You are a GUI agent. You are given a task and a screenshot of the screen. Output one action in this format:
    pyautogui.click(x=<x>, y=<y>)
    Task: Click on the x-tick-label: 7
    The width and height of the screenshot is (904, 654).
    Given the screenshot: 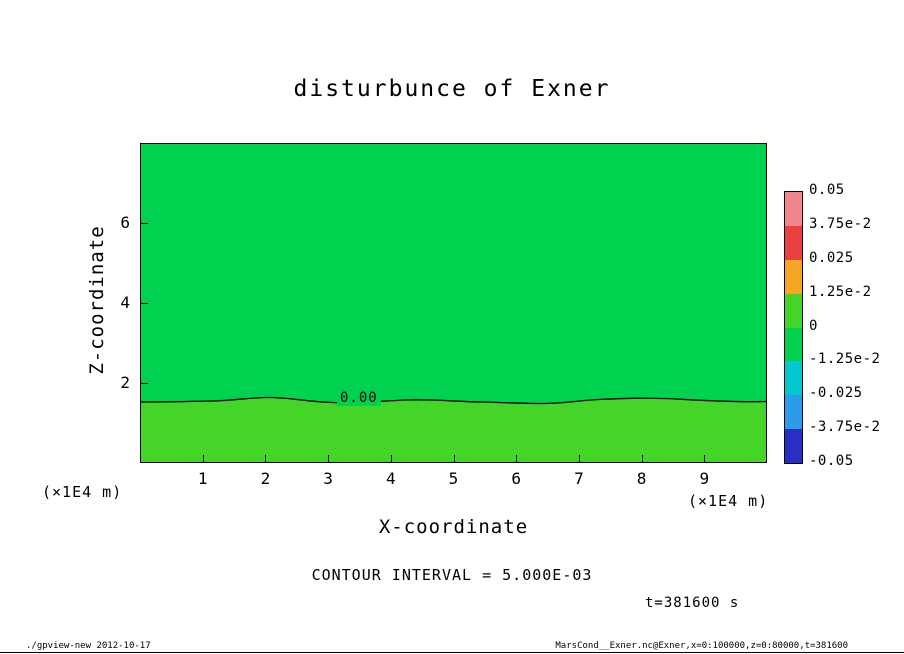 What is the action you would take?
    pyautogui.click(x=579, y=478)
    